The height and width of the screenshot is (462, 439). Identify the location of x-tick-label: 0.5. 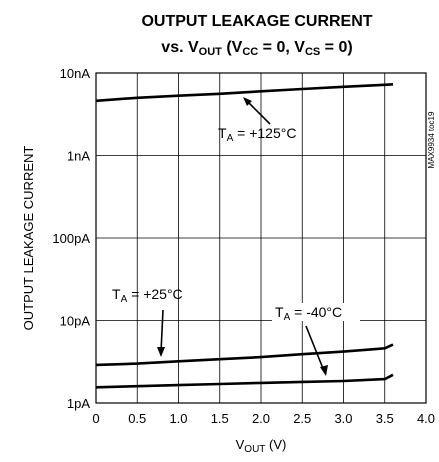
(137, 418).